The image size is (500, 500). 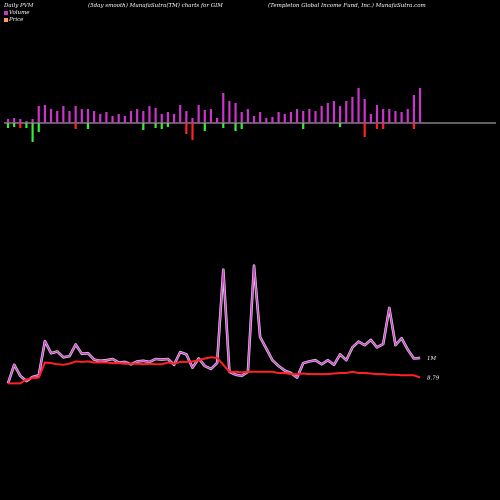 I want to click on legend-volume: Volume, so click(x=17, y=13).